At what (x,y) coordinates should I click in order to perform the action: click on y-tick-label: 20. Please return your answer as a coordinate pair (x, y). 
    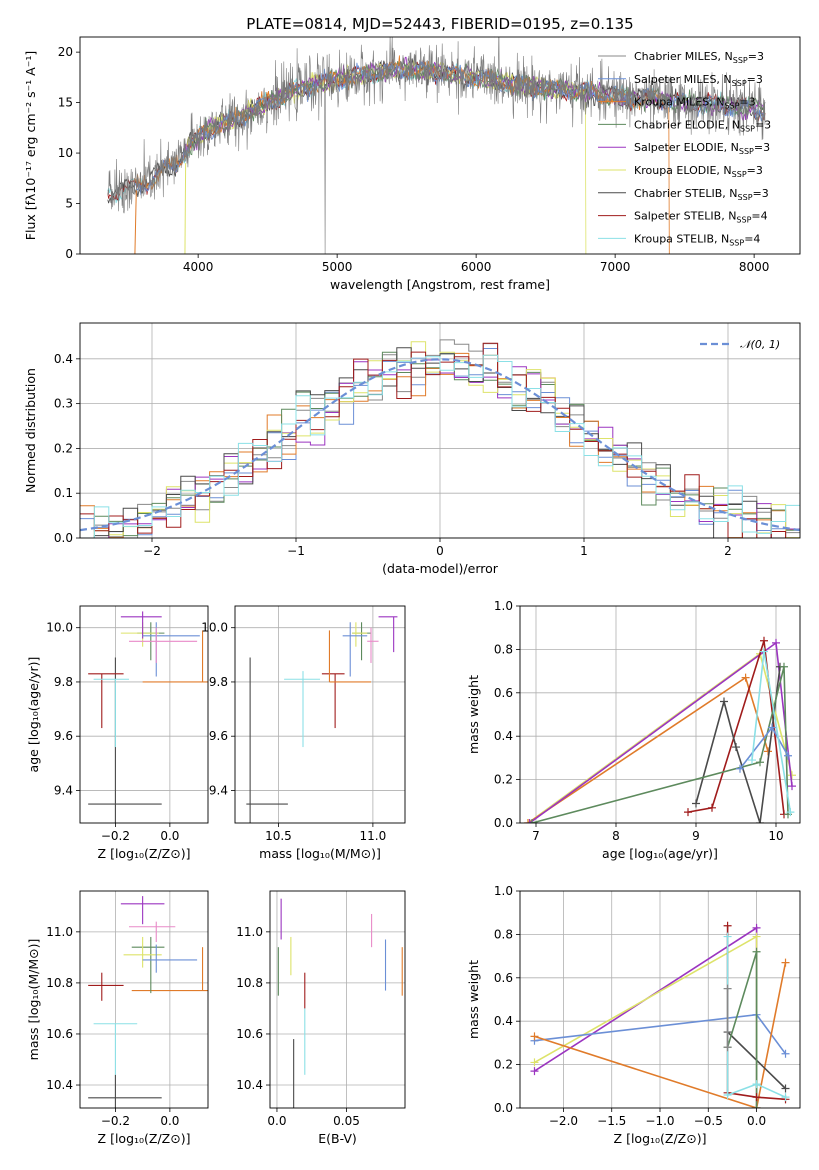
    Looking at the image, I should click on (65, 52).